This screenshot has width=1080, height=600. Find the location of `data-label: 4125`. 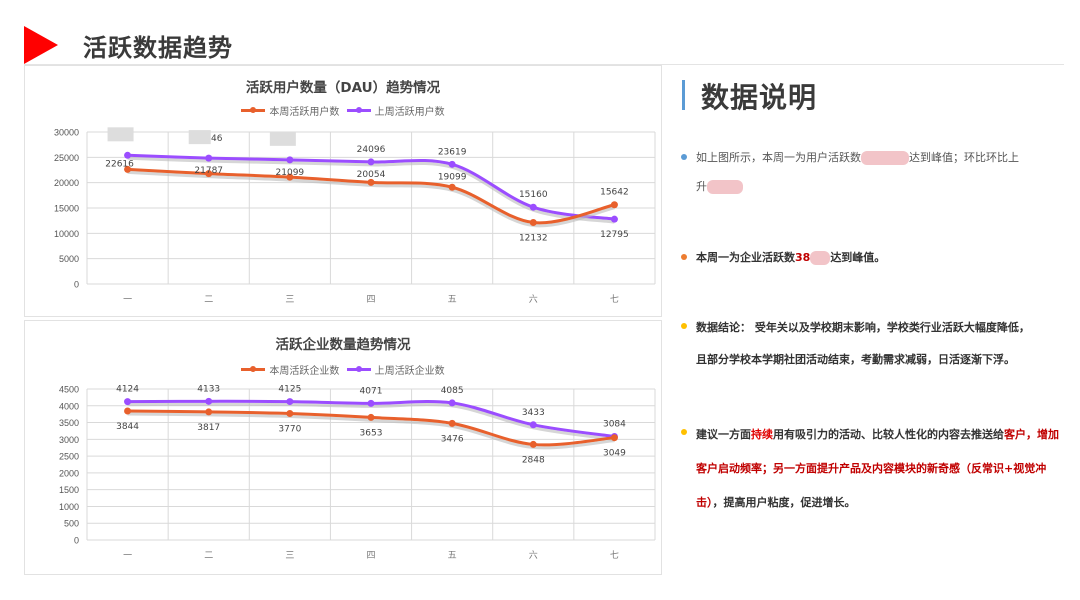

data-label: 4125 is located at coordinates (289, 390).